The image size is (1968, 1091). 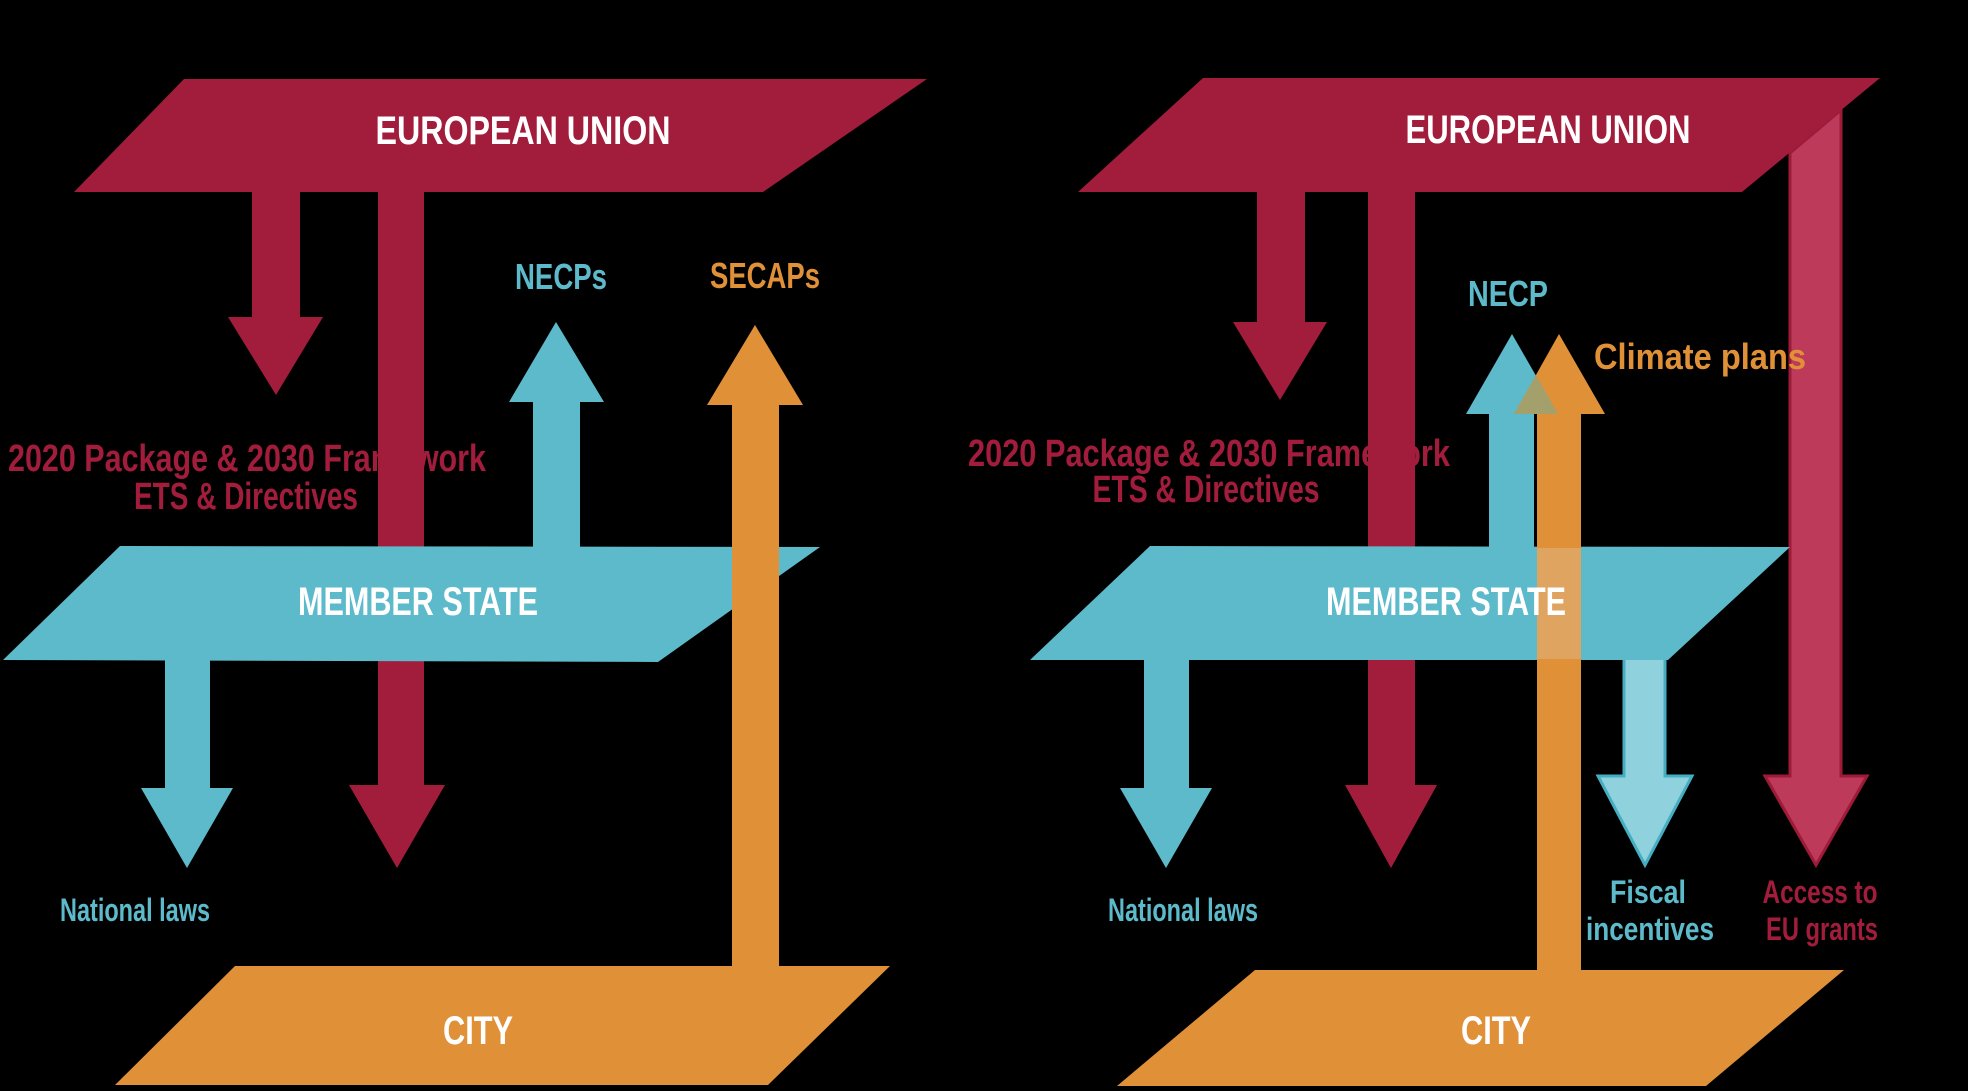 I want to click on eu-grants-arrow, so click(x=1816, y=487).